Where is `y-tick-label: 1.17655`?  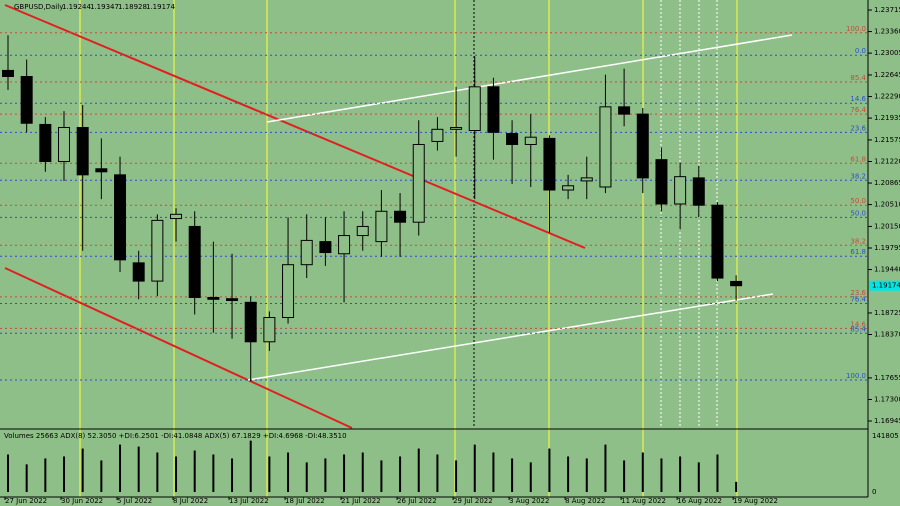
y-tick-label: 1.17655 is located at coordinates (887, 378).